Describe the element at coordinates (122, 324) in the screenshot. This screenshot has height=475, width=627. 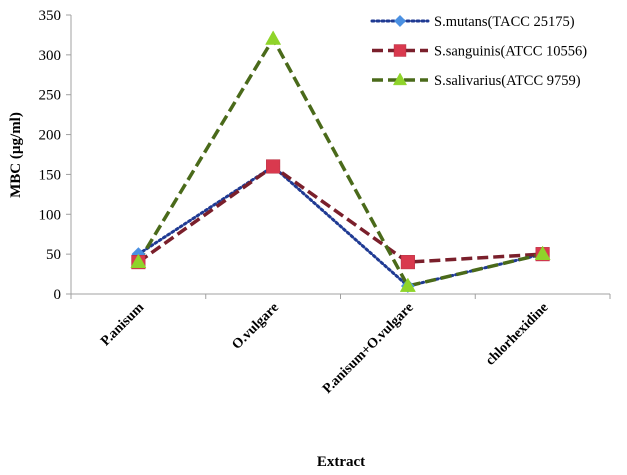
I see `x-category-label: P.anisum` at that location.